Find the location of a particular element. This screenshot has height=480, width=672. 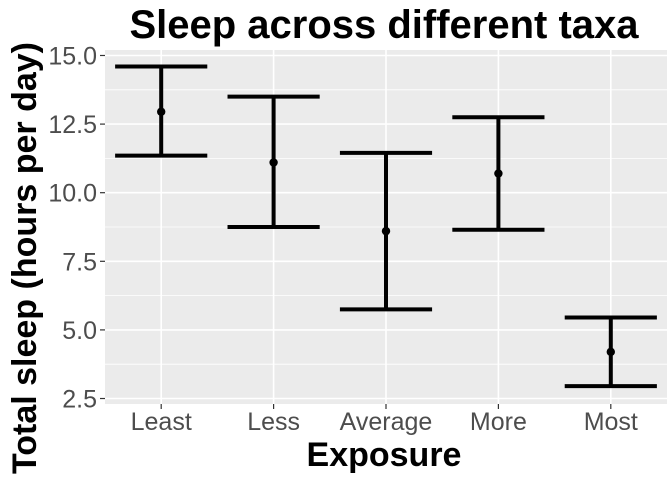

x-axis: Least Less Average More Most is located at coordinates (384, 420).